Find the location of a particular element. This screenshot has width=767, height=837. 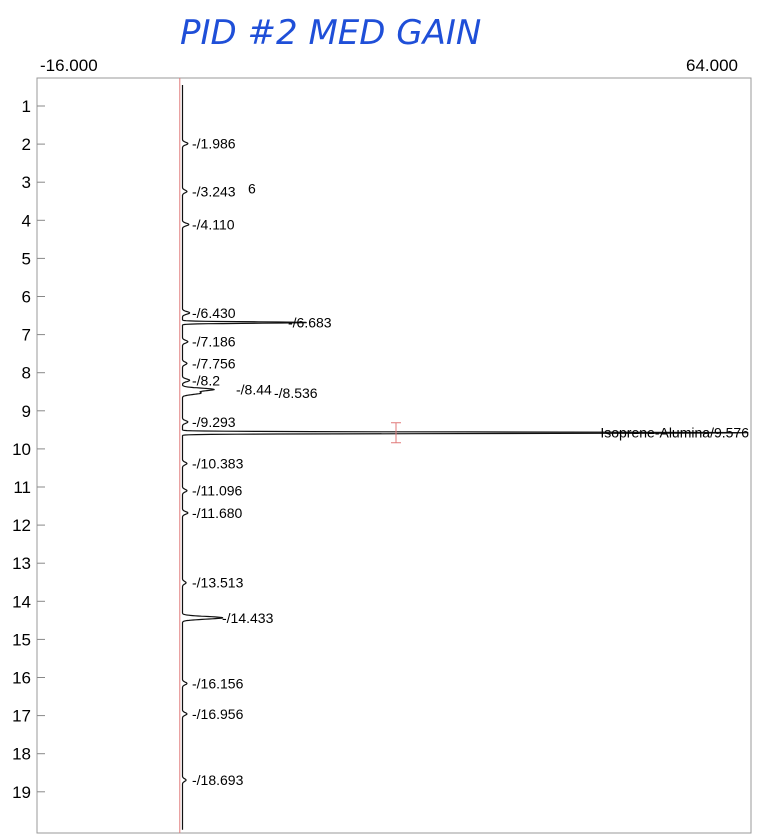

x-axis-min-label: -16.000 is located at coordinates (69, 65).